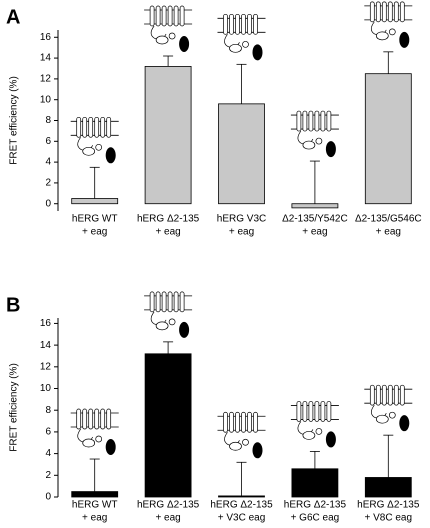  Describe the element at coordinates (46, 79) in the screenshot. I see `y-tick-label: 12` at that location.